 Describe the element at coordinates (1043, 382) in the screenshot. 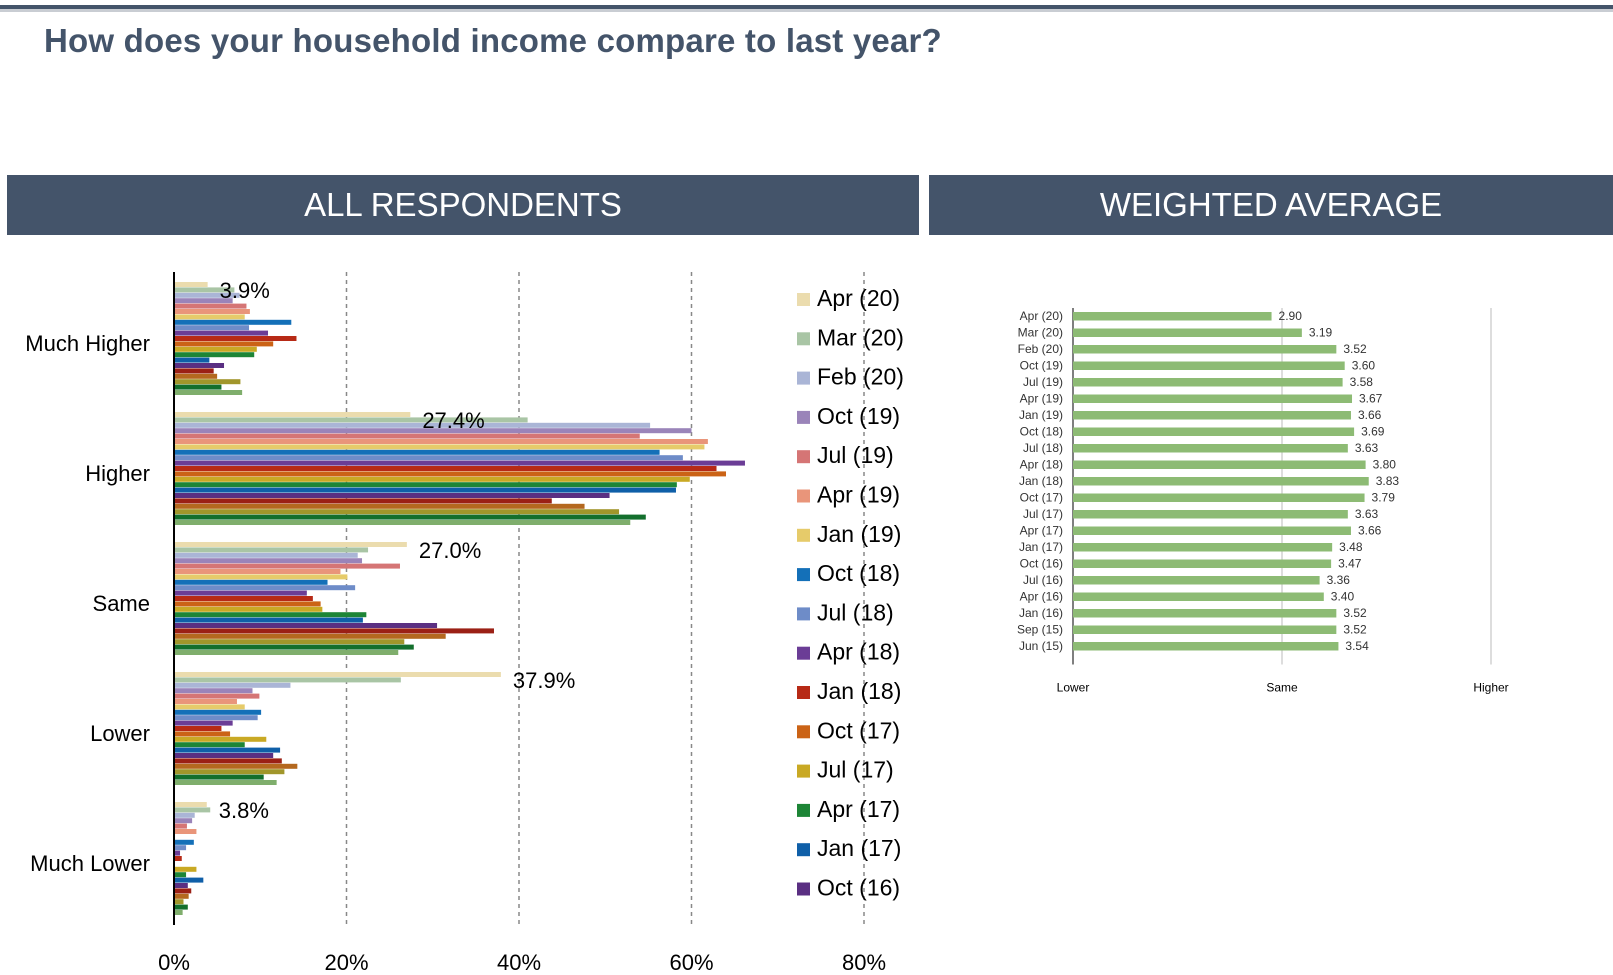

I see `category-label: Jul (19)` at that location.